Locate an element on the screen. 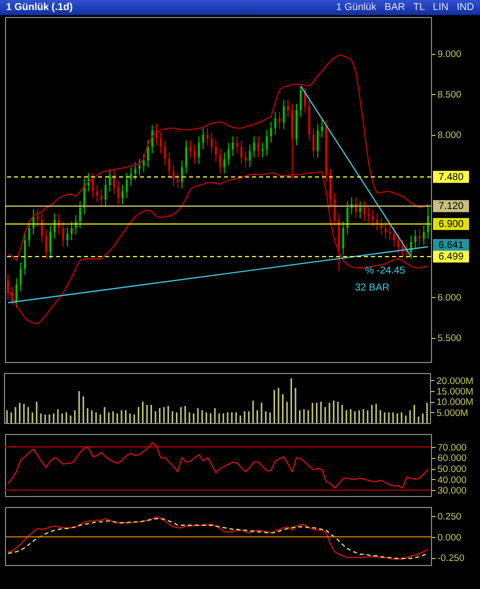 The width and height of the screenshot is (480, 589). ref-line-label: 6.900 is located at coordinates (451, 224).